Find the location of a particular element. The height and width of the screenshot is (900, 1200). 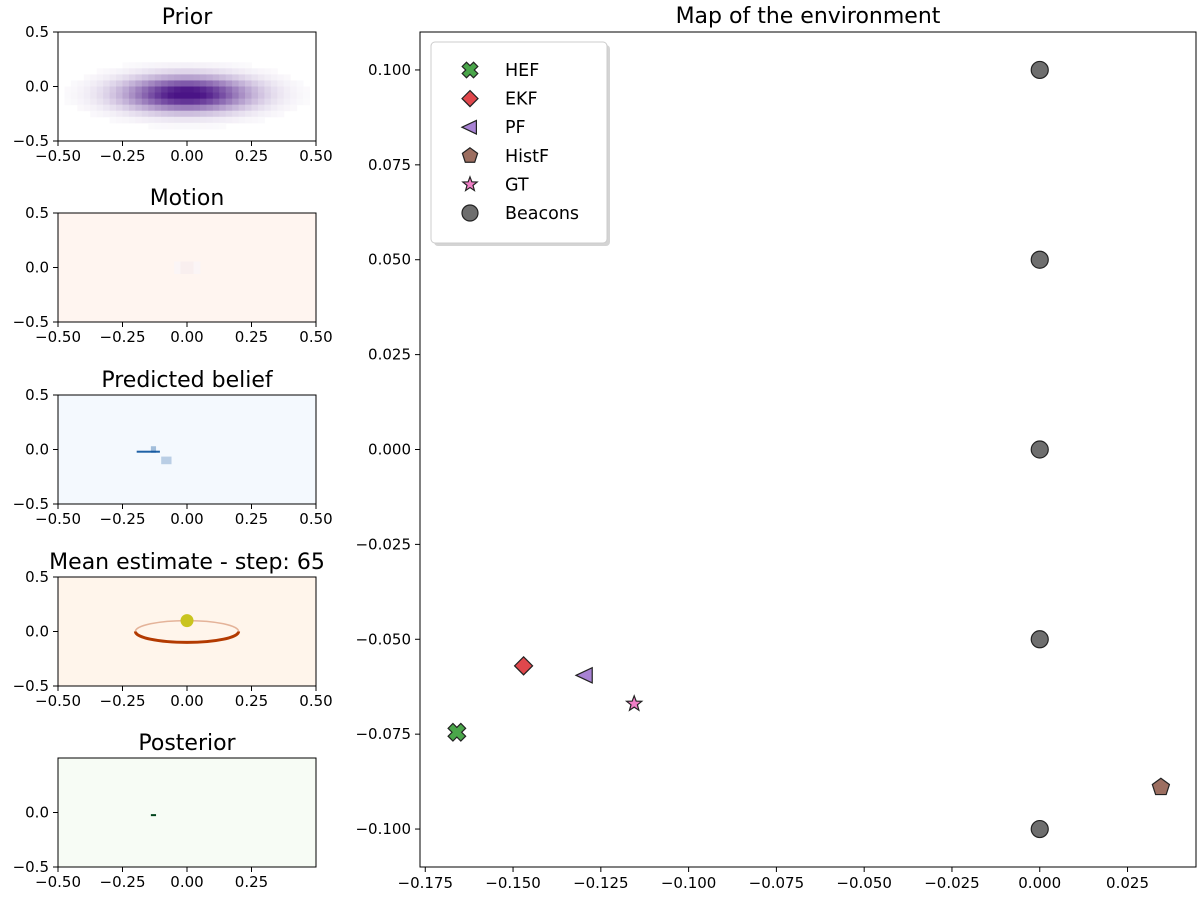

legend-marker-hef is located at coordinates (470, 70).